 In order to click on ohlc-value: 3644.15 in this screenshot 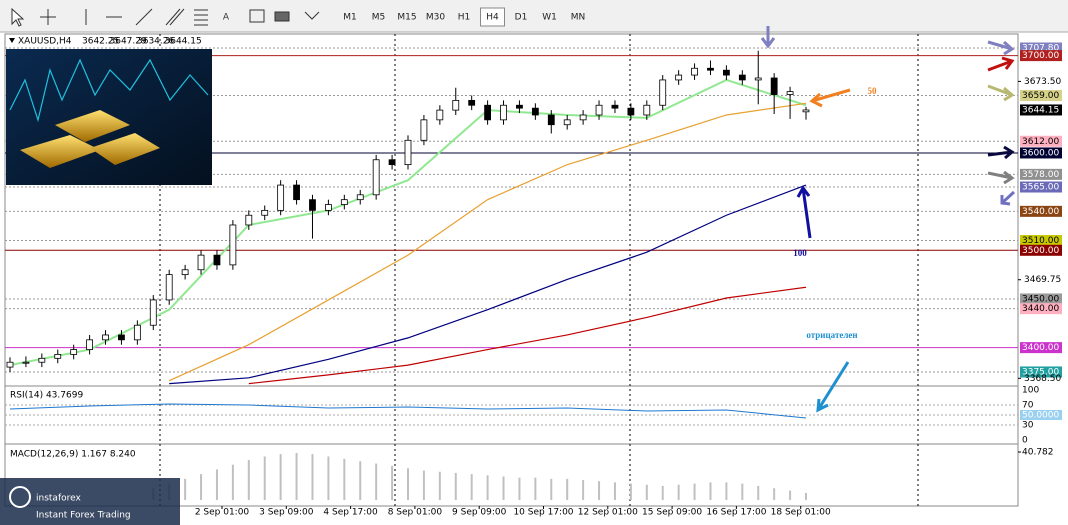, I will do `click(183, 42)`.